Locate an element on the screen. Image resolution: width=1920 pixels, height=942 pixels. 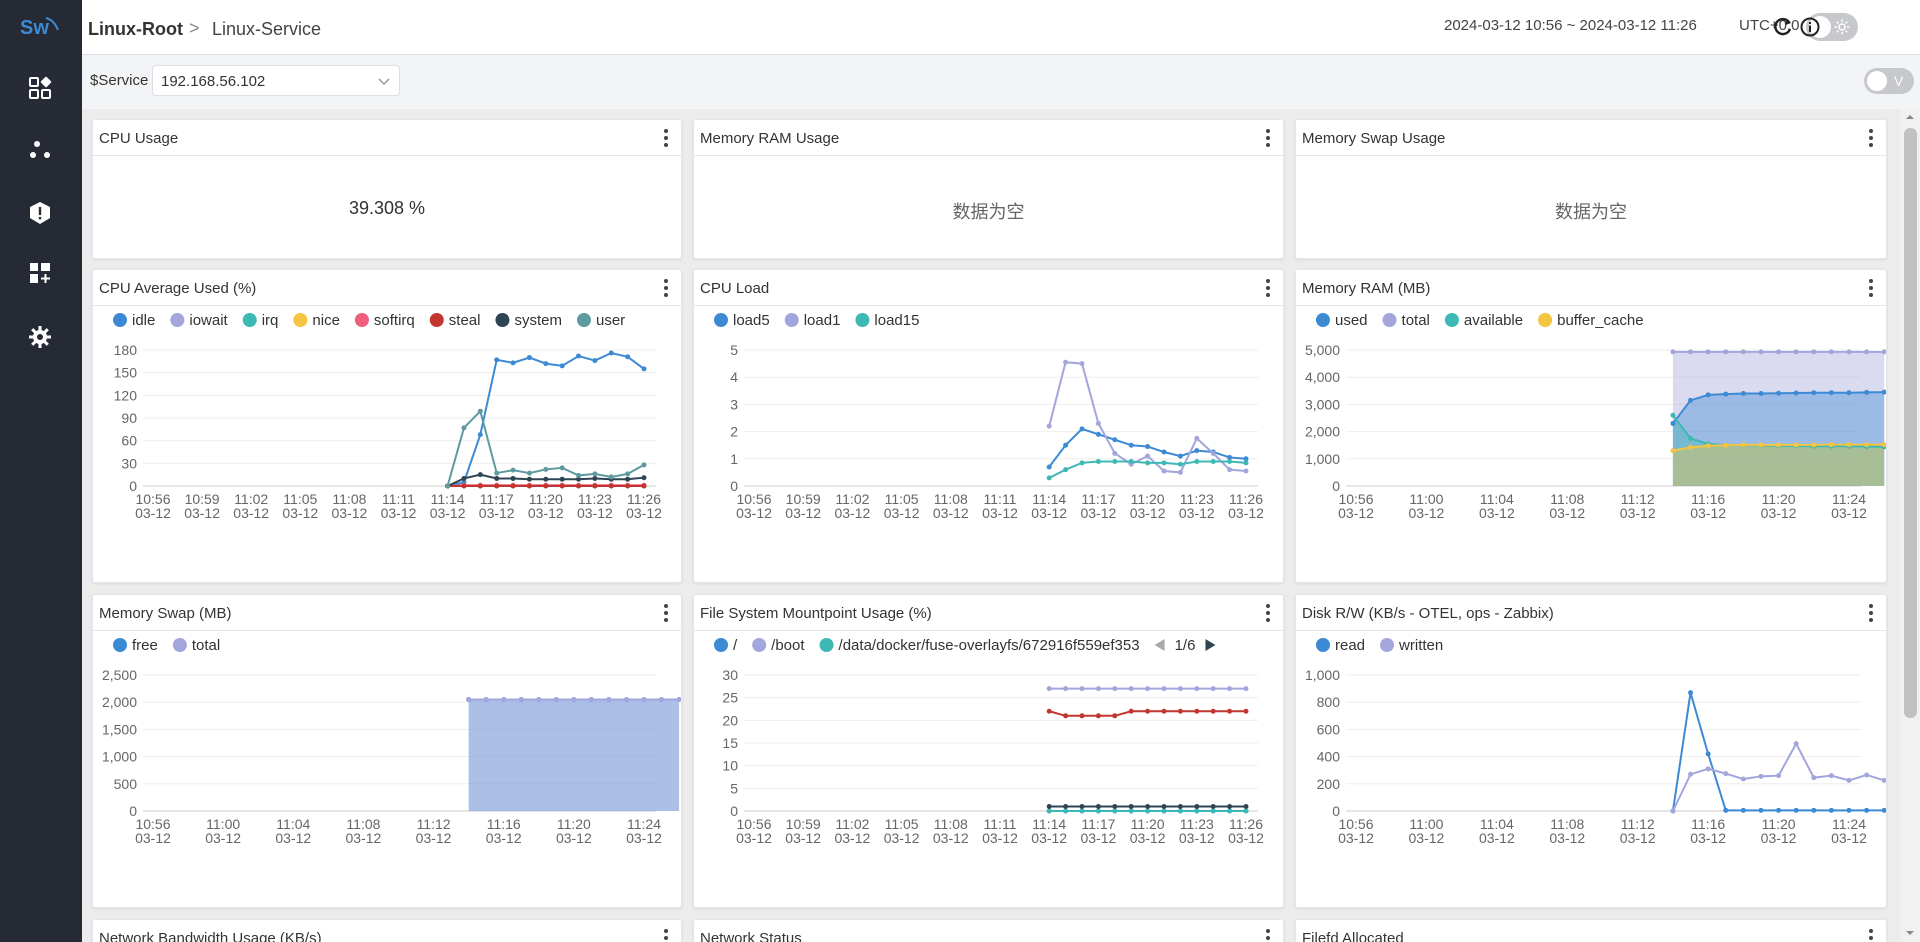
legend-item-idle: idle is located at coordinates (134, 320).